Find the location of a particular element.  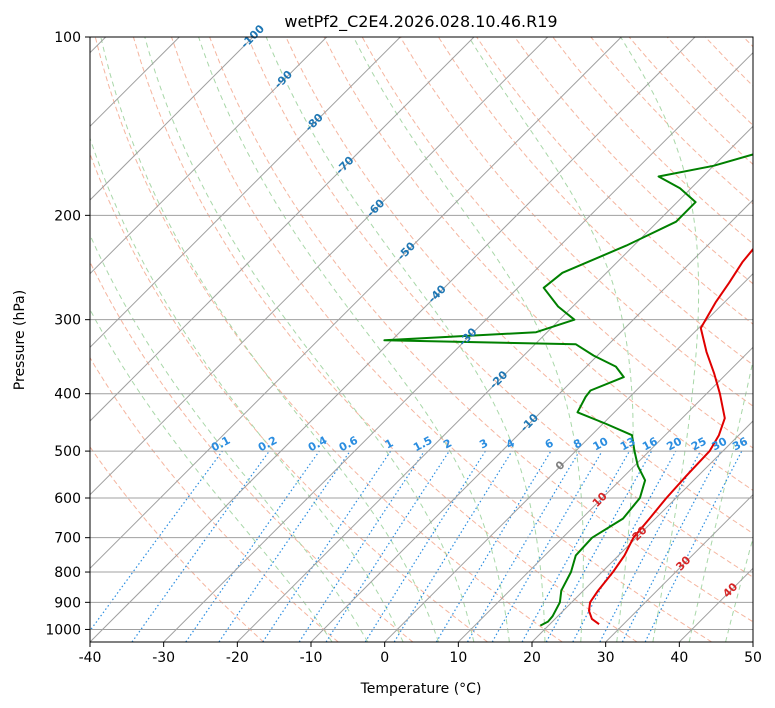

isotherm-label: 0 is located at coordinates (560, 465).